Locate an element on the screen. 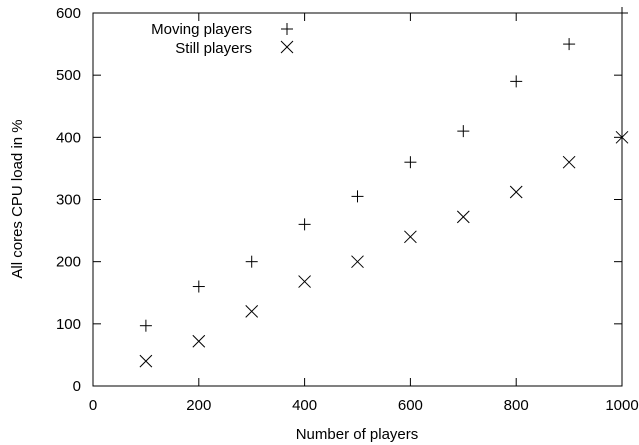 Image resolution: width=639 pixels, height=445 pixels. legend-label-still: Still players is located at coordinates (213, 48).